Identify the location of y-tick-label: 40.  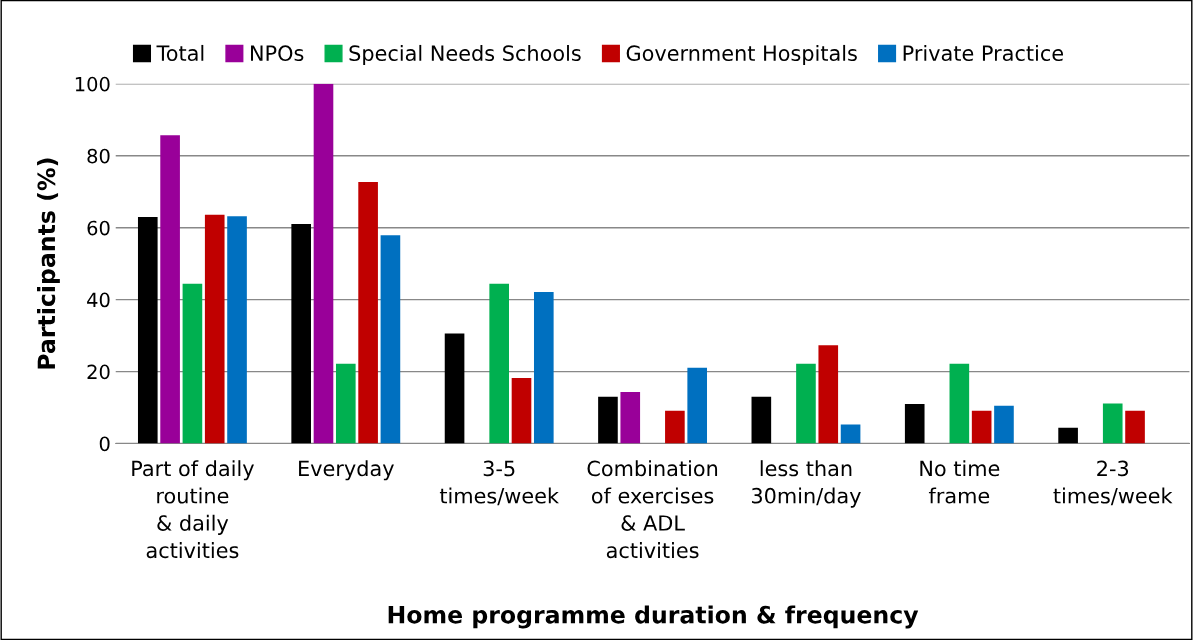
(98, 300).